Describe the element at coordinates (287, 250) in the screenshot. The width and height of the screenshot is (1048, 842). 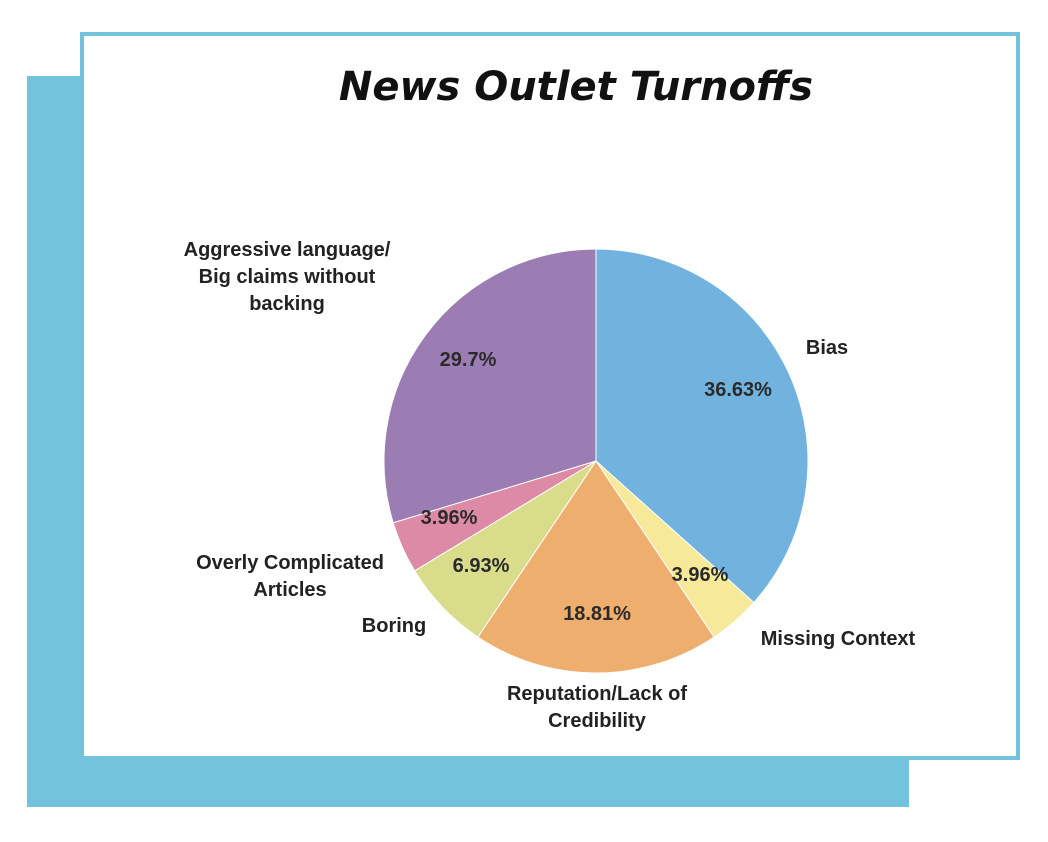
I see `slice-category-line: Aggressive language/` at that location.